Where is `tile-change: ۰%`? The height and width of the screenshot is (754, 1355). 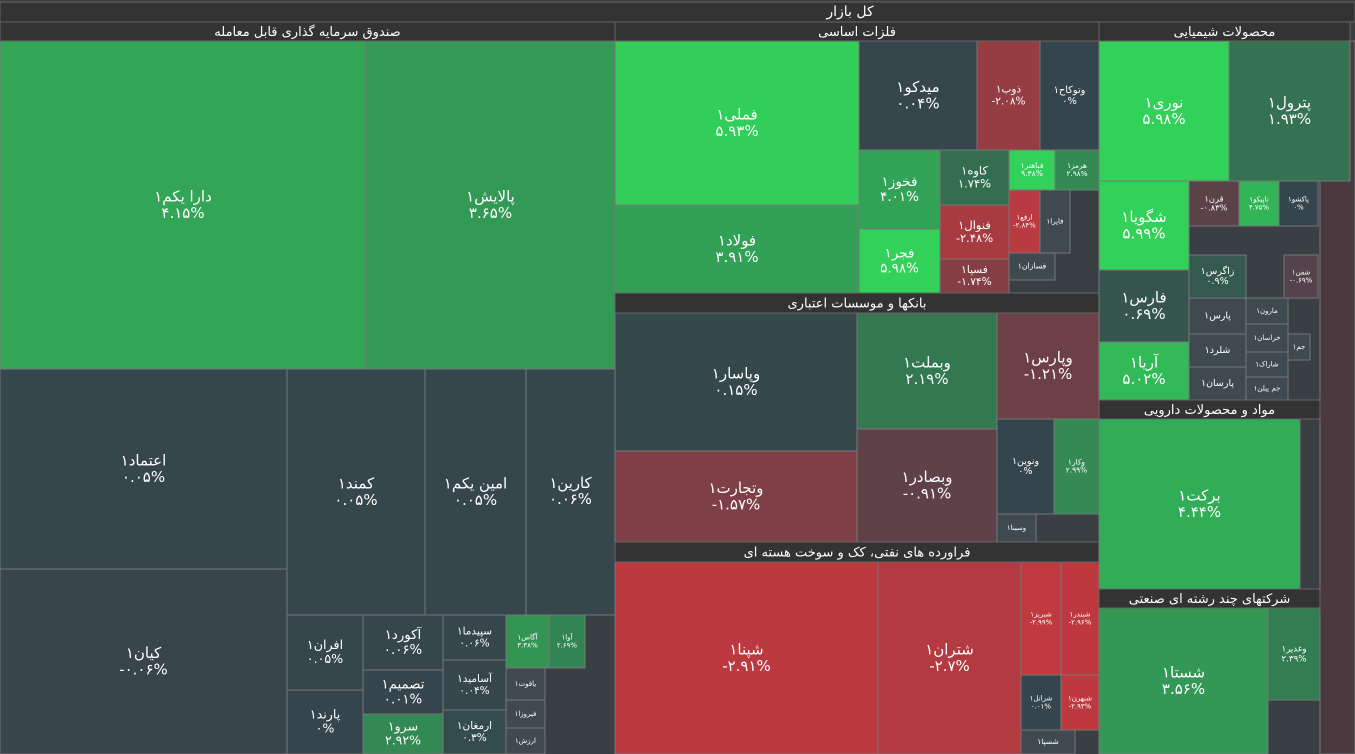
tile-change: ۰% is located at coordinates (1298, 207).